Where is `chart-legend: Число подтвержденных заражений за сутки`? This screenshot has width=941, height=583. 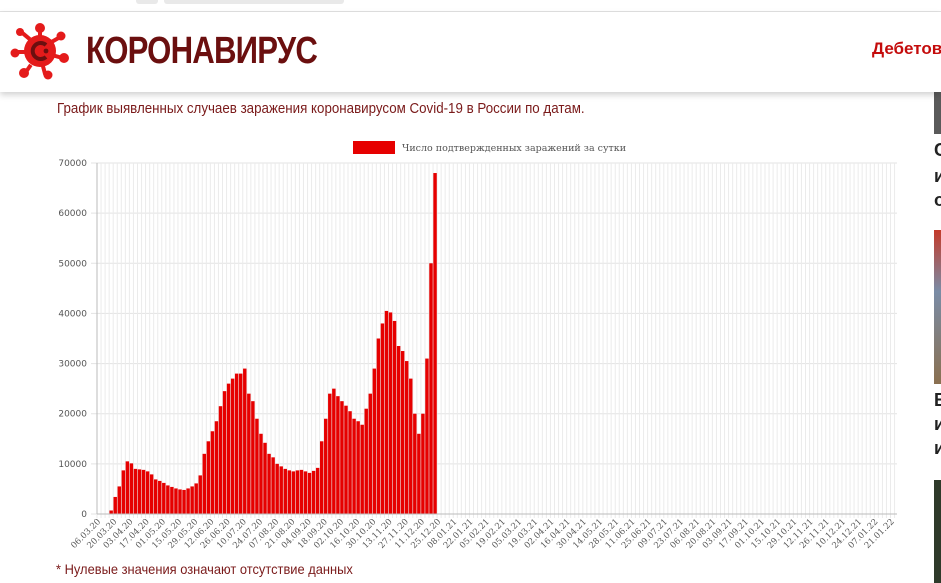 chart-legend: Число подтвержденных заражений за сутки is located at coordinates (489, 147).